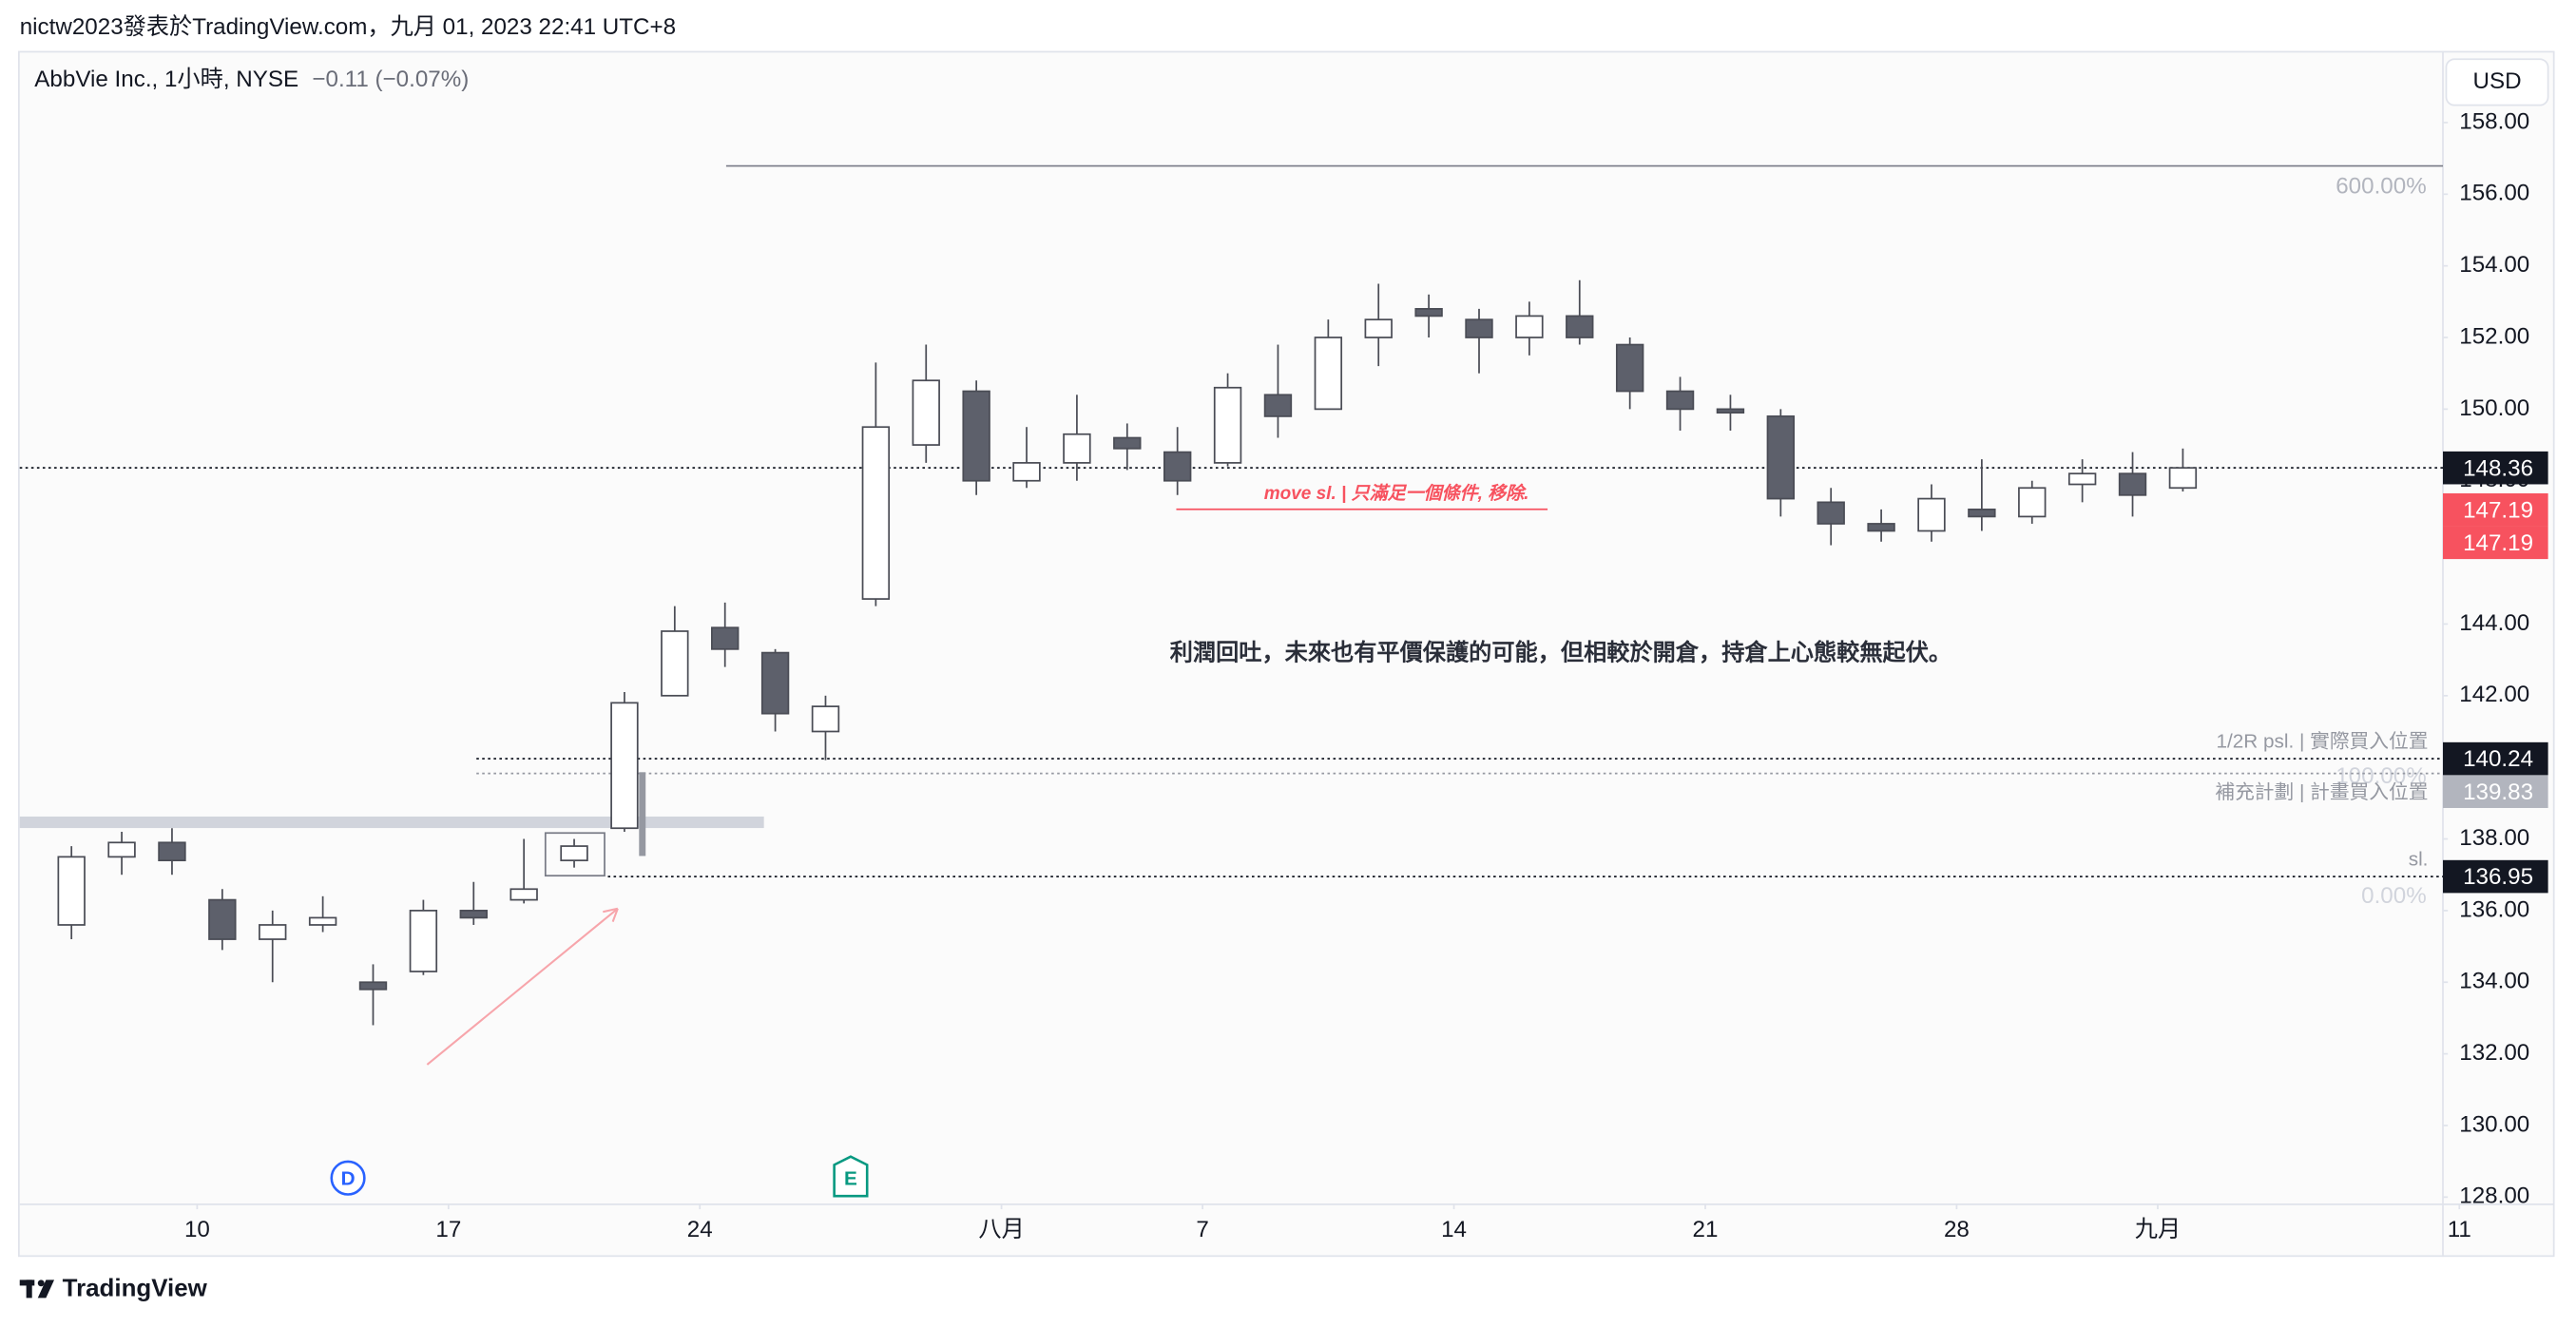 The height and width of the screenshot is (1328, 2576). What do you see at coordinates (166, 79) in the screenshot?
I see `symbol-title: AbbVie Inc., 1小時, NYSE` at bounding box center [166, 79].